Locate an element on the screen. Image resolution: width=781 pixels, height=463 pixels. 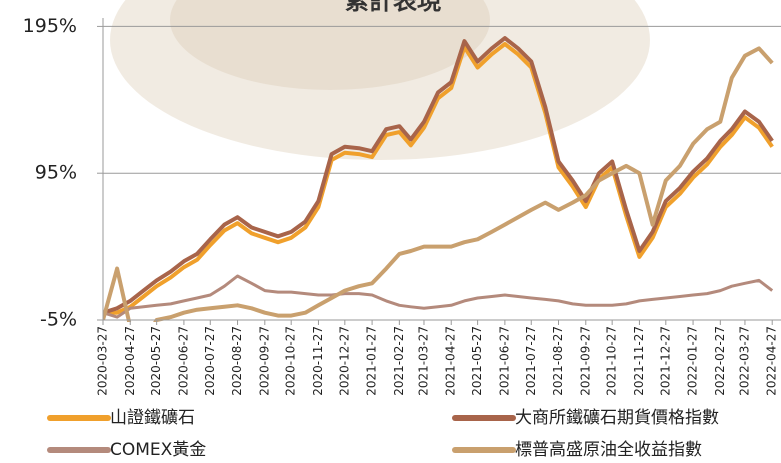
x-tick-label: 2021-05-27 is located at coordinates (477, 361).